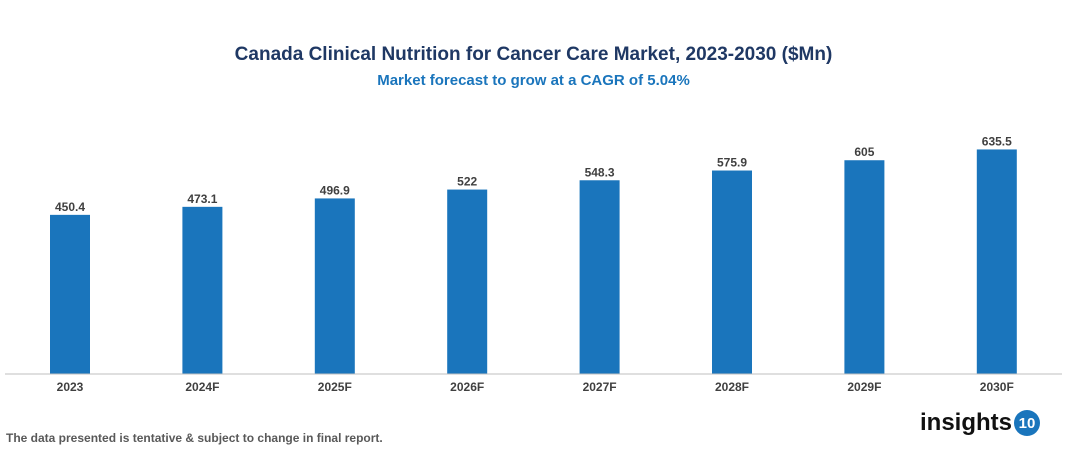  I want to click on insights10-logo: insights 10, so click(980, 423).